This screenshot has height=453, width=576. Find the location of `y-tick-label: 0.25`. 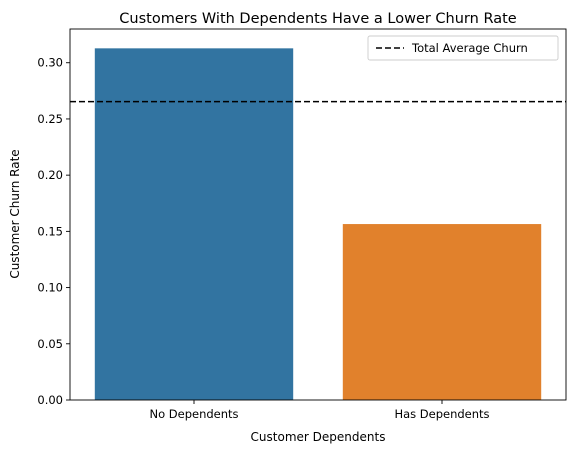

y-tick-label: 0.25 is located at coordinates (50, 119).